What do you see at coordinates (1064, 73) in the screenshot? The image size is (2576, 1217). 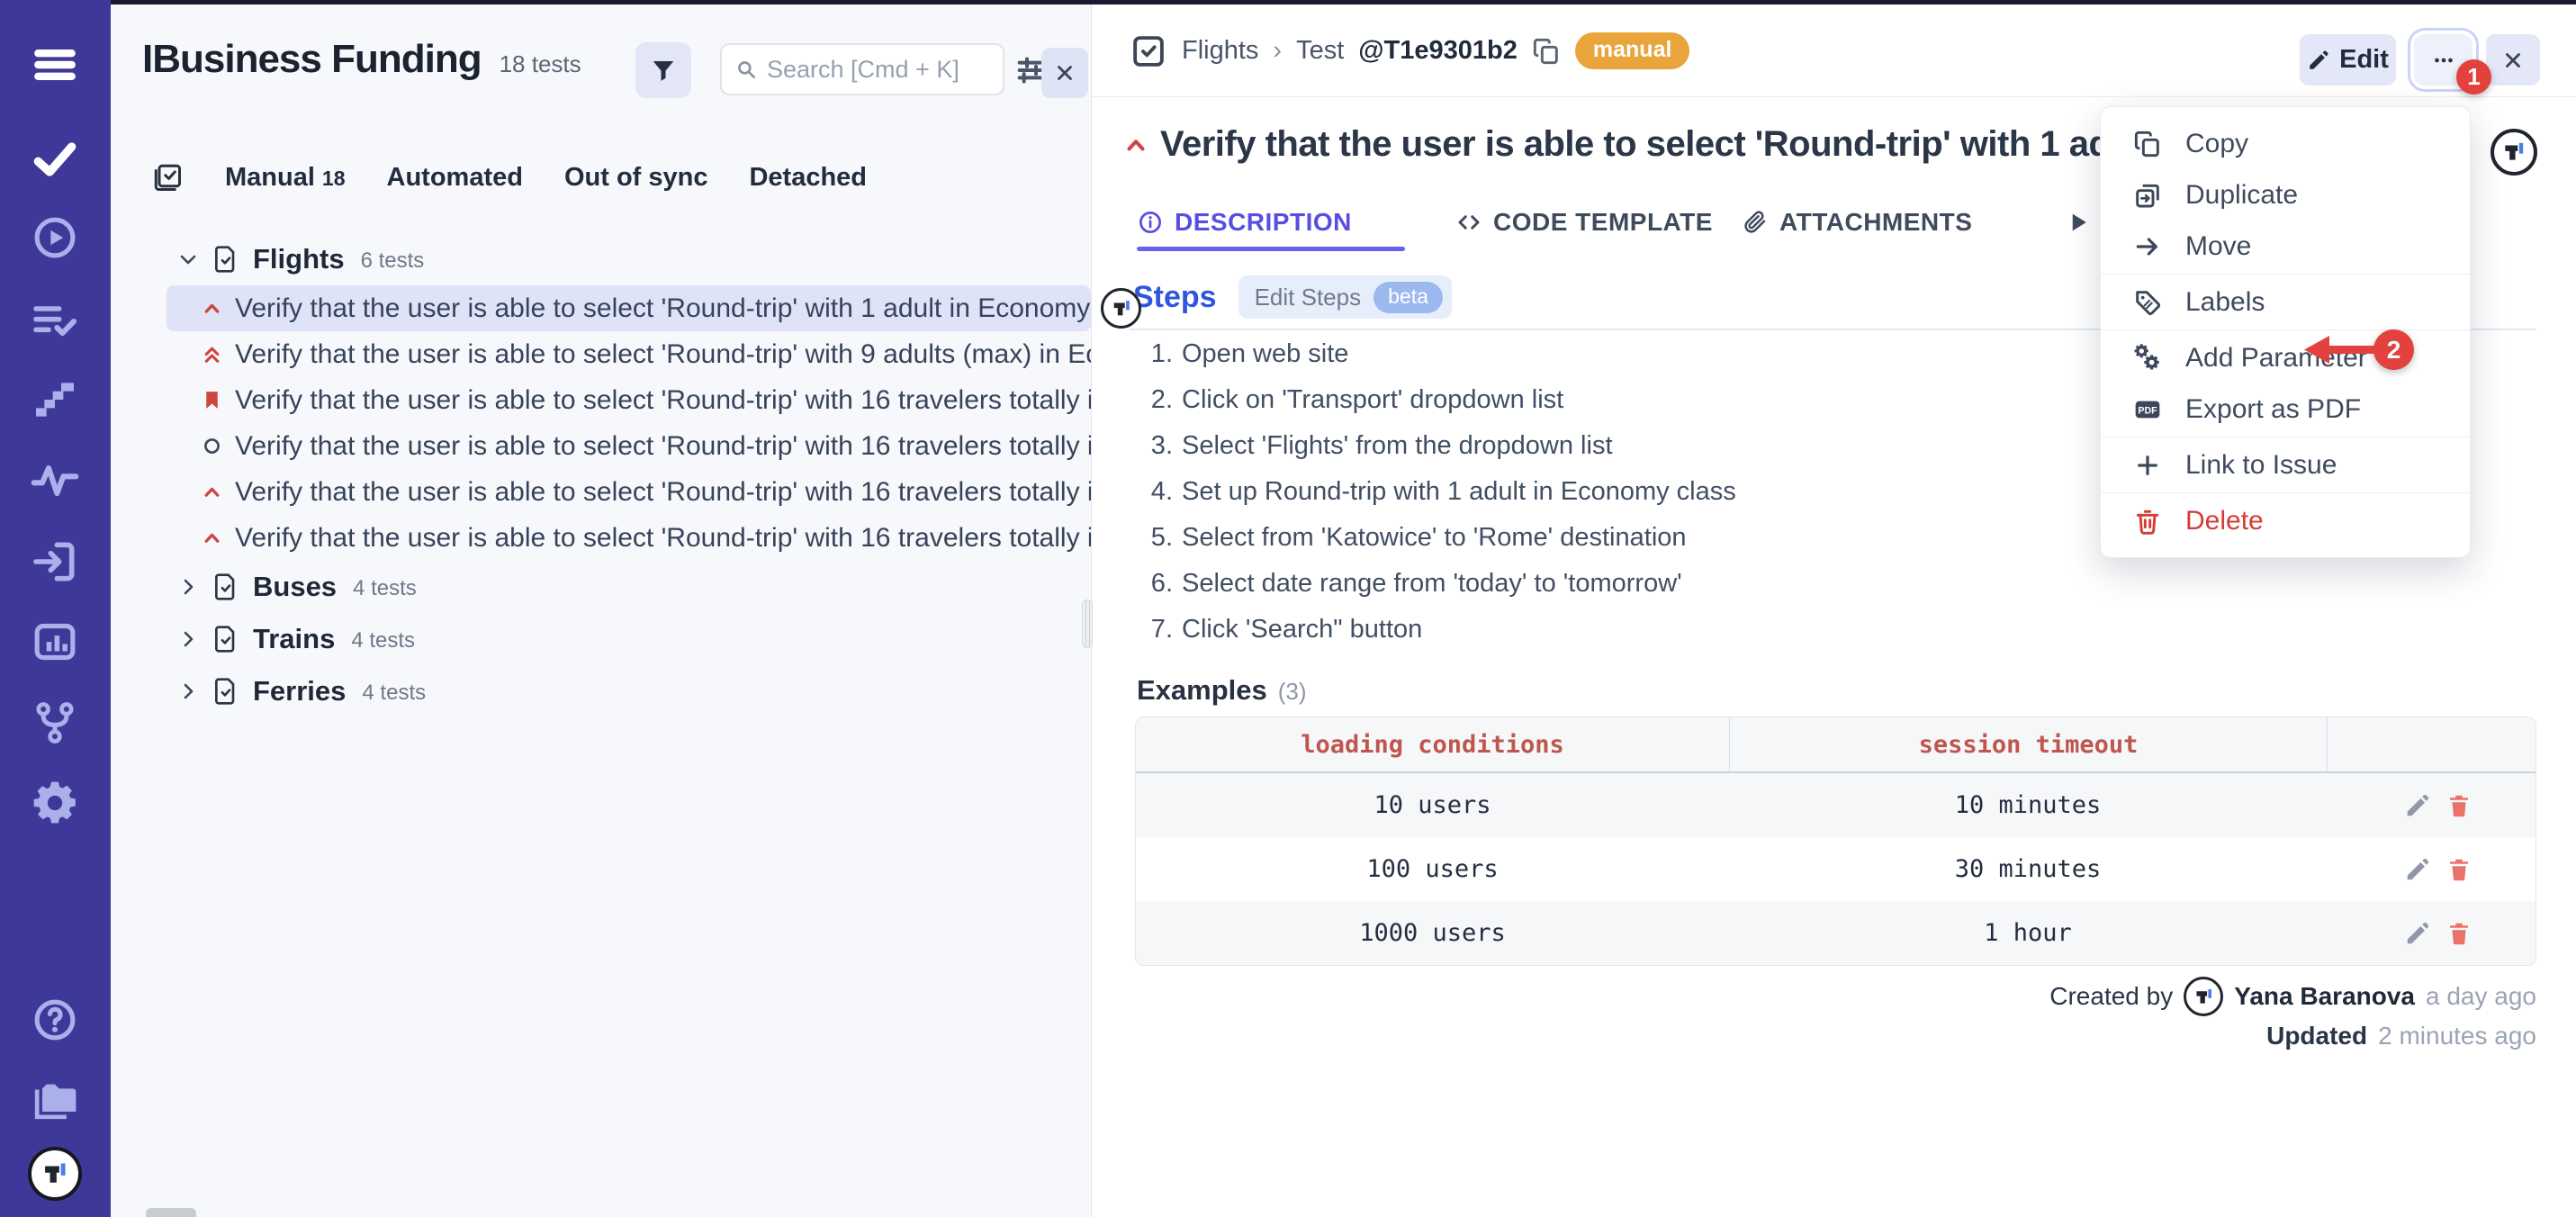 I see `panel-close-button` at bounding box center [1064, 73].